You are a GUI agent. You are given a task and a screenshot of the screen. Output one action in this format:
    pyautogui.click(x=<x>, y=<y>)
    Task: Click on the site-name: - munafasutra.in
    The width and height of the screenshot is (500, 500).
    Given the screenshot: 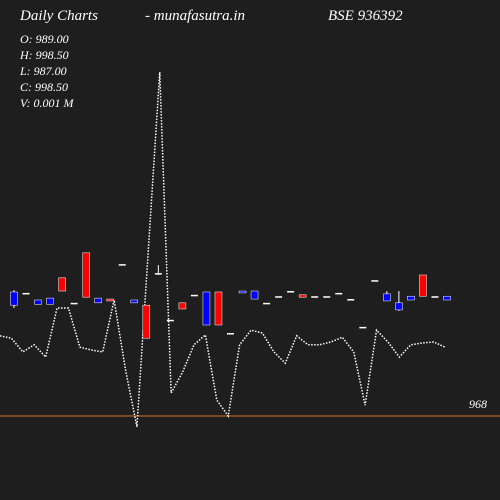 What is the action you would take?
    pyautogui.click(x=195, y=16)
    